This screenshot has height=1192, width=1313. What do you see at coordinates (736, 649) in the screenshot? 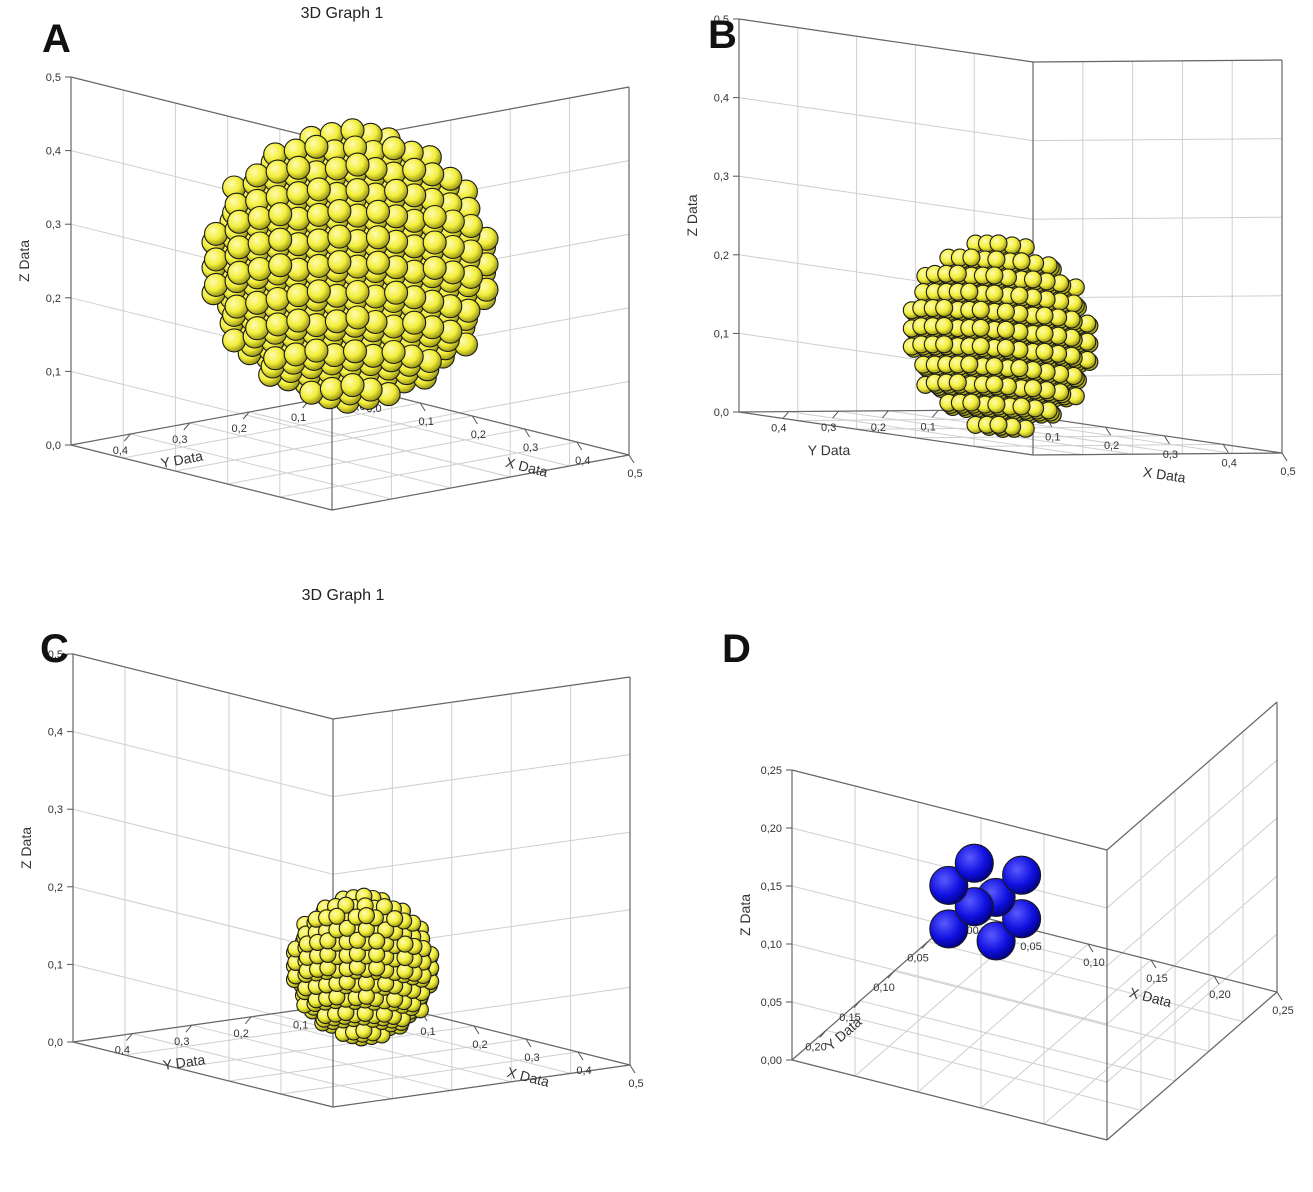
I see `panel-letter: D` at bounding box center [736, 649].